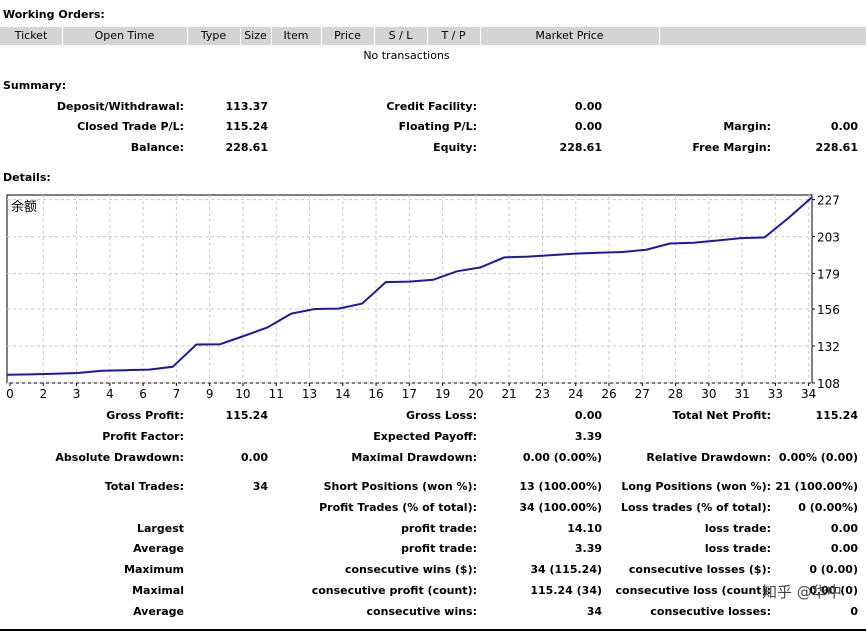  I want to click on y-tick-label: 203, so click(828, 238).